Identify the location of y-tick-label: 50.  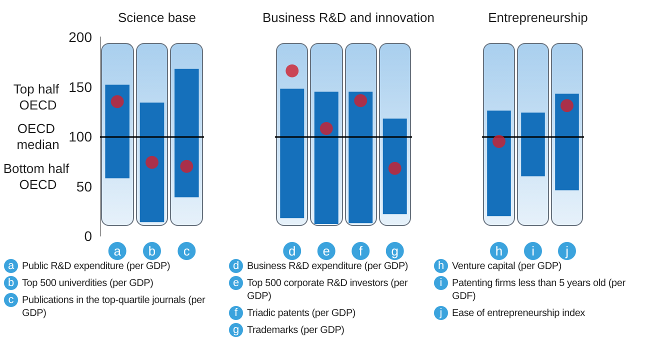
(84, 186).